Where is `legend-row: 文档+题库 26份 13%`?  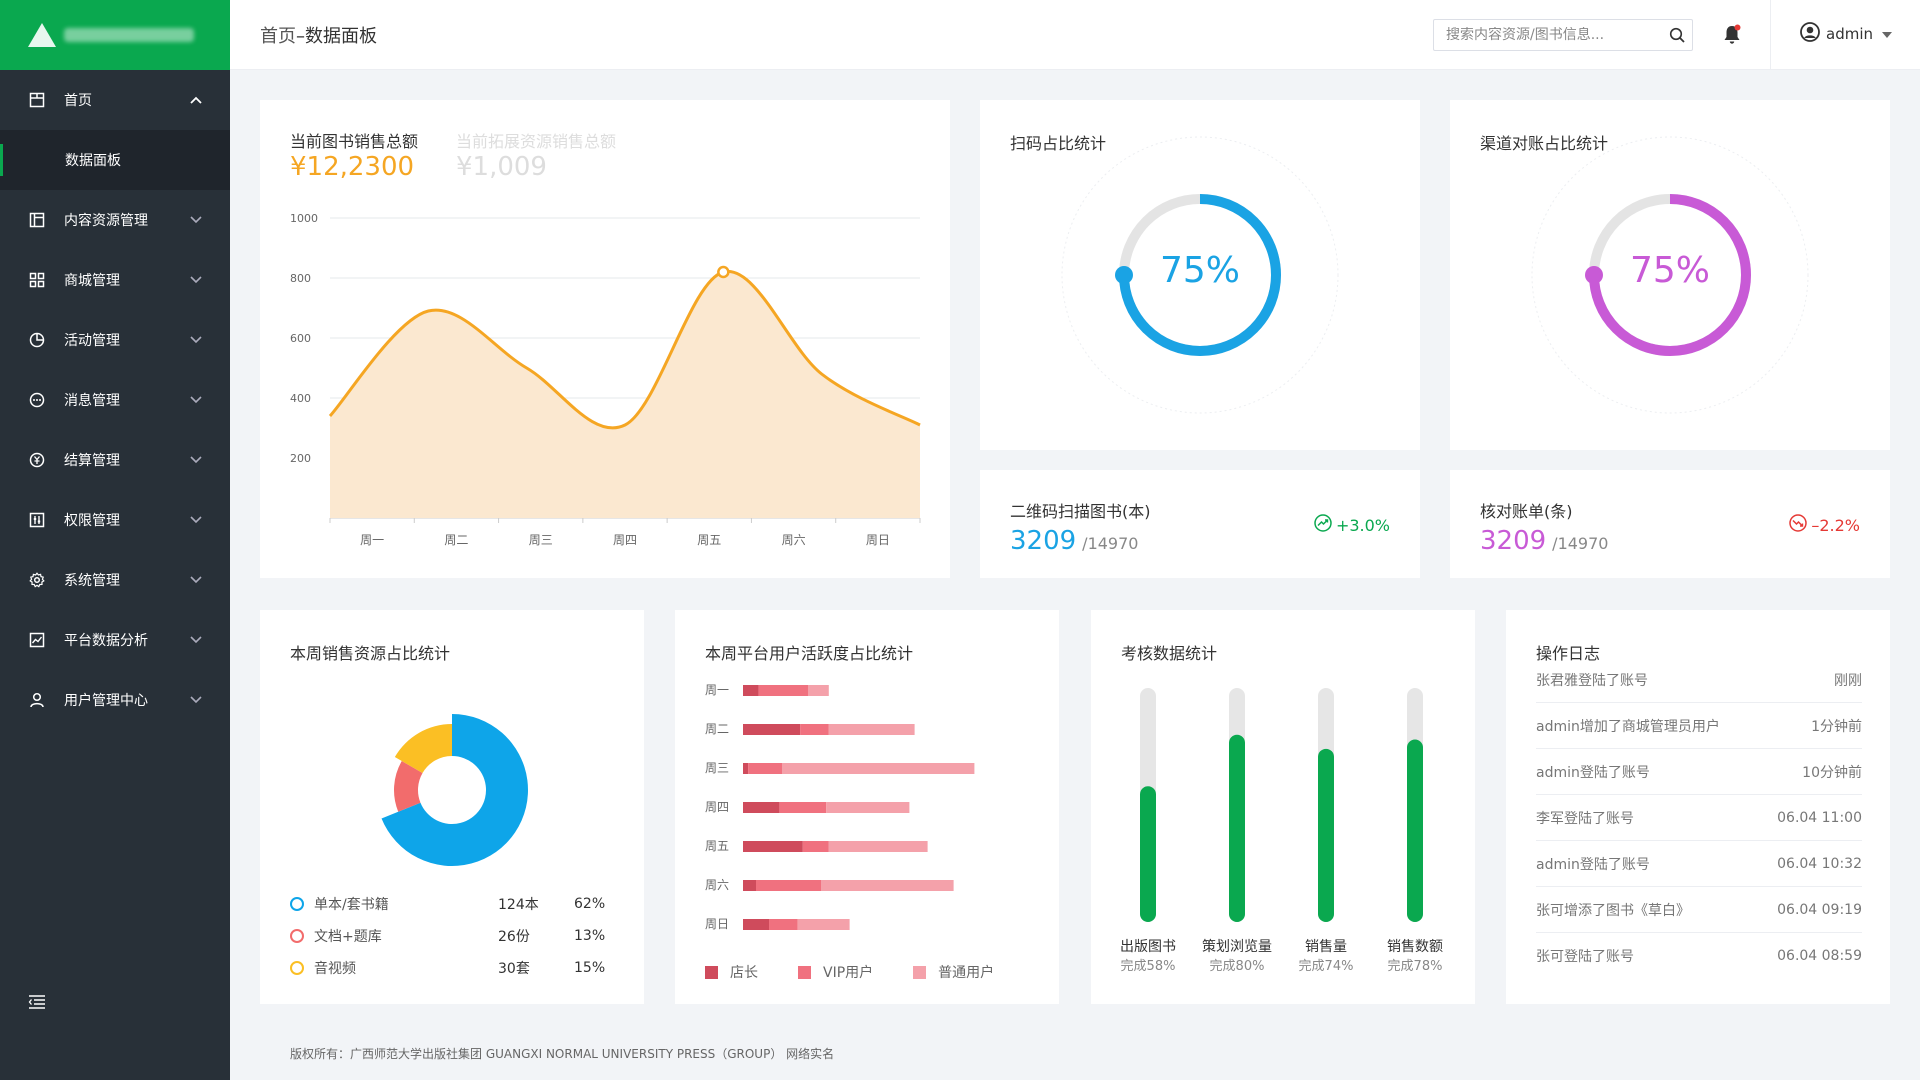
legend-row: 文档+题库 26份 13% is located at coordinates (450, 936).